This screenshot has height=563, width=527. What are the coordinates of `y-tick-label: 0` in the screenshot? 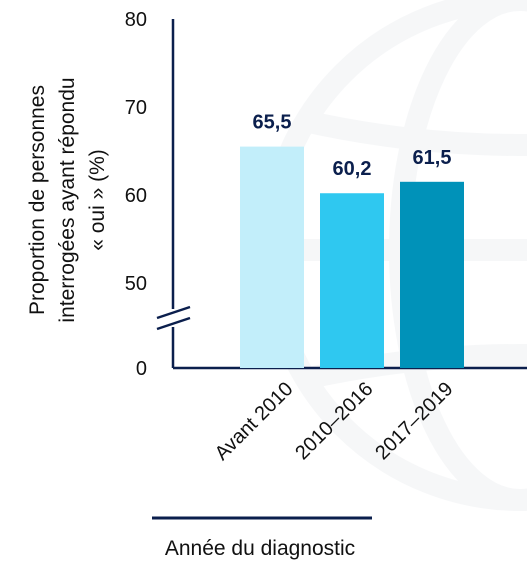 It's located at (141, 369).